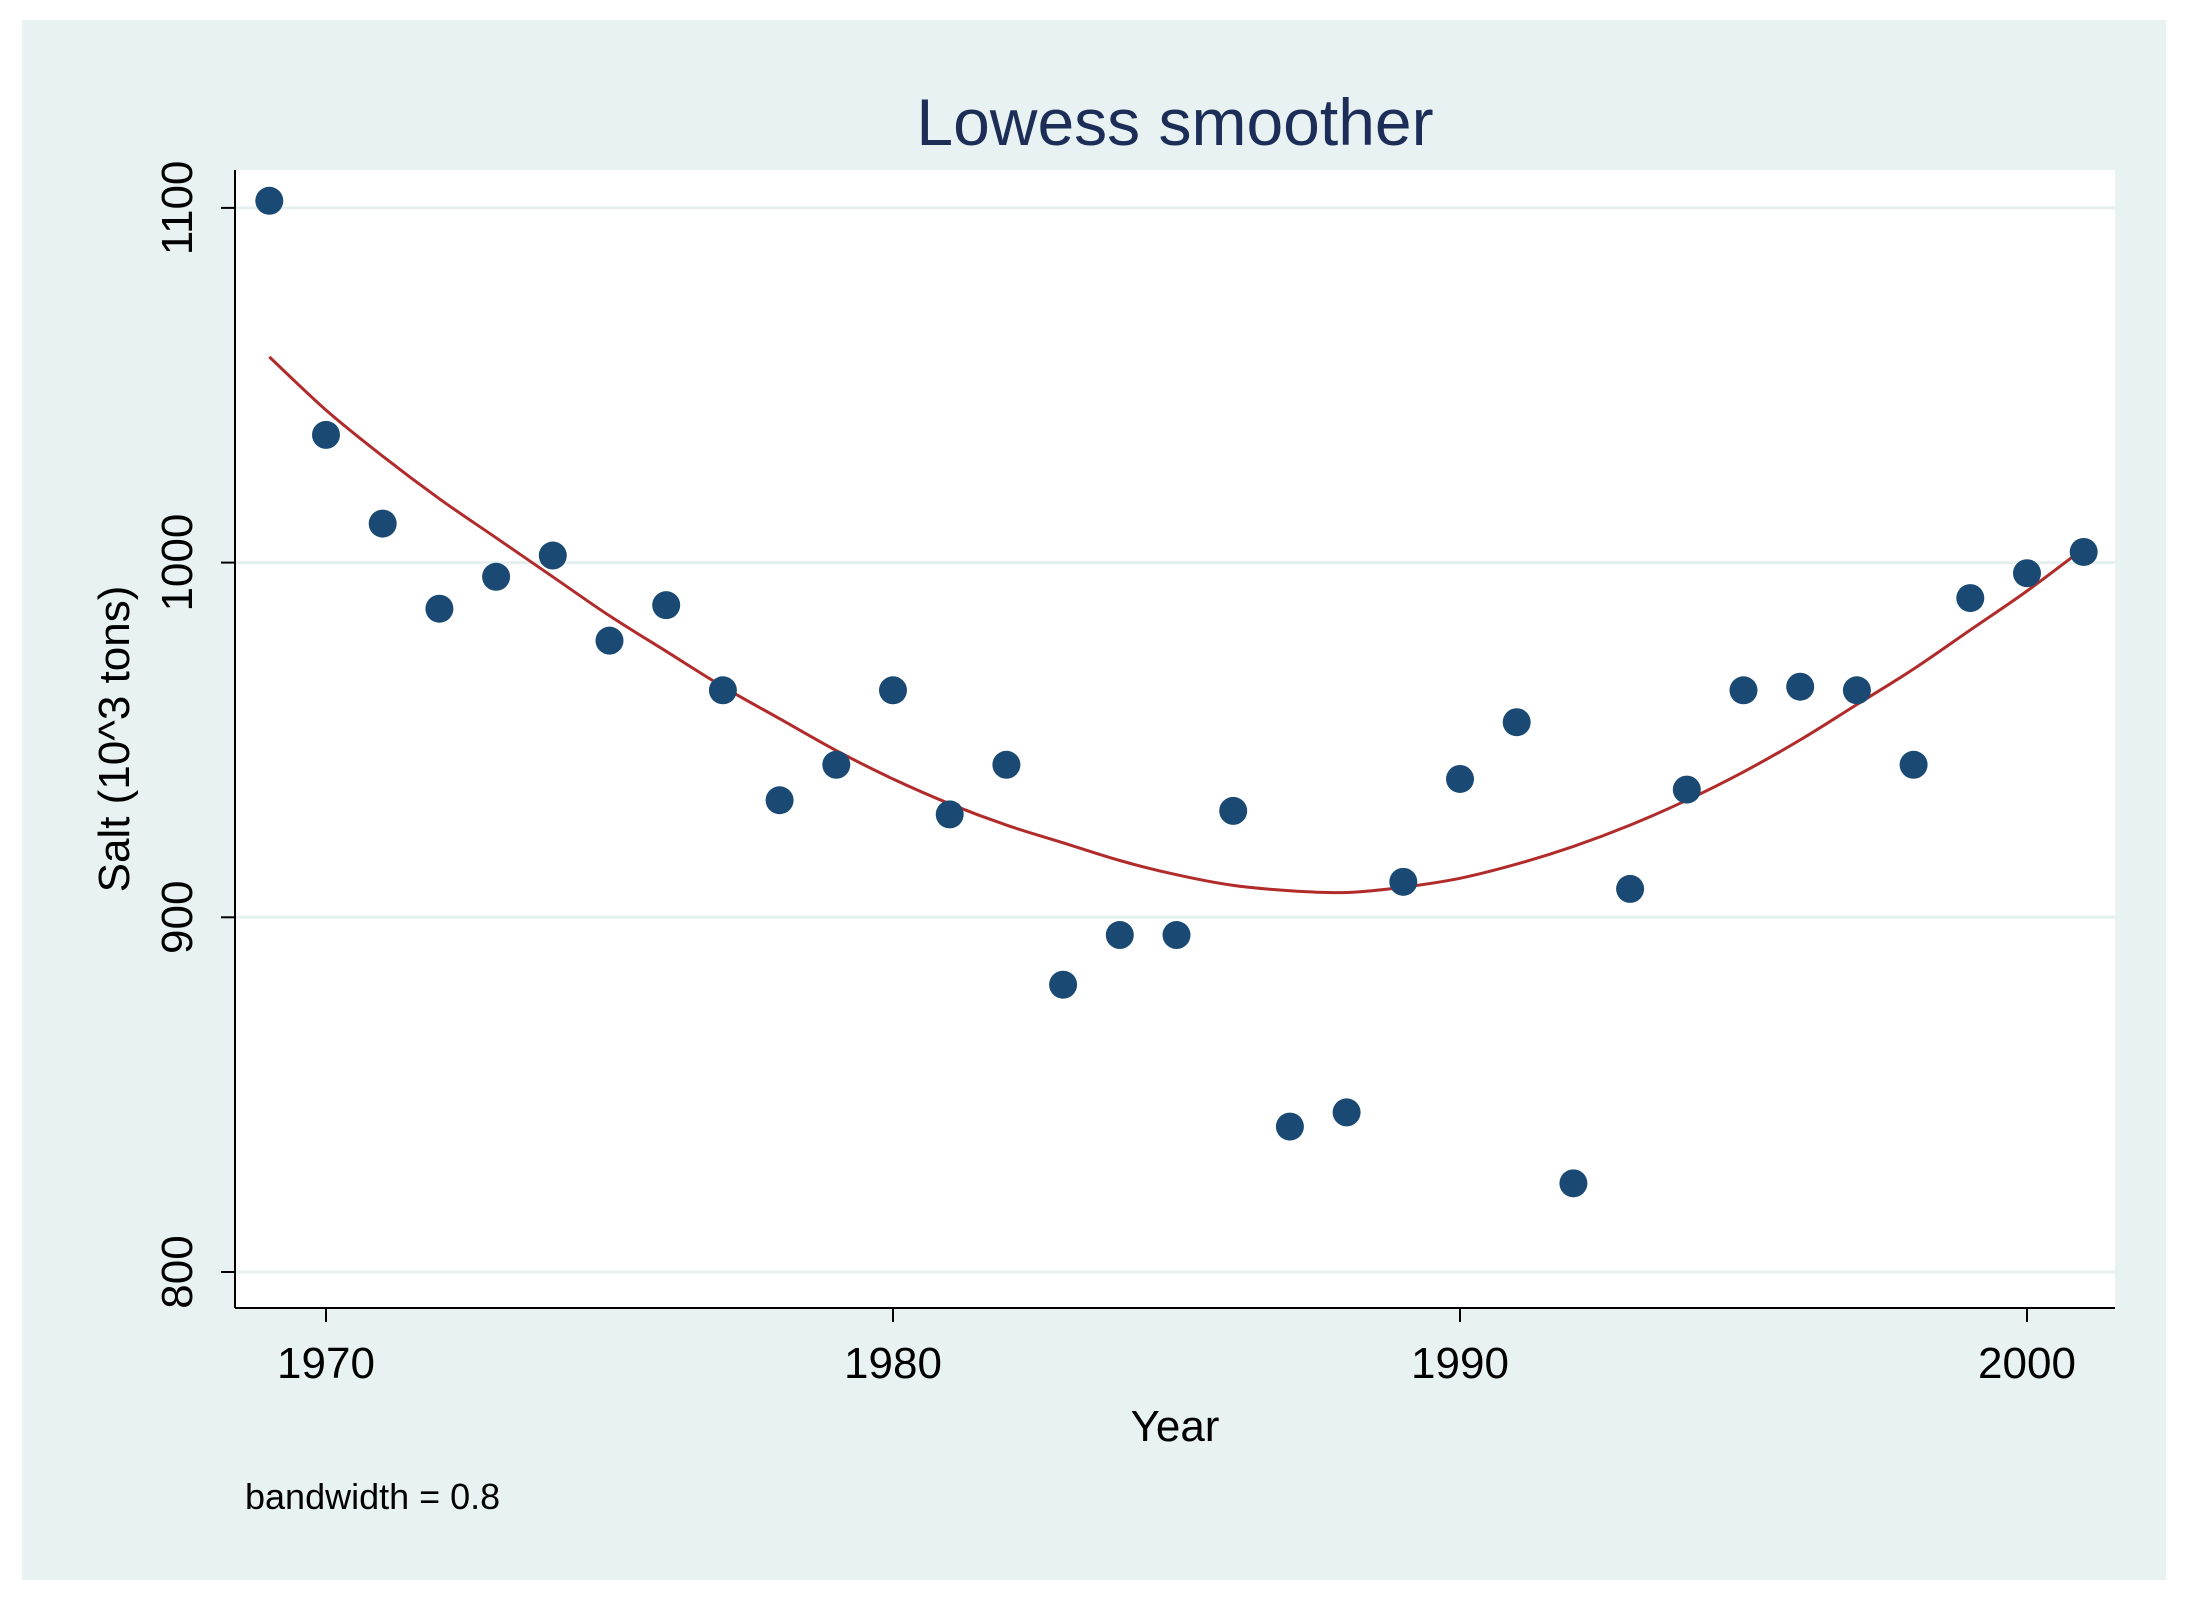  What do you see at coordinates (1175, 1426) in the screenshot?
I see `x-axis-title: Year` at bounding box center [1175, 1426].